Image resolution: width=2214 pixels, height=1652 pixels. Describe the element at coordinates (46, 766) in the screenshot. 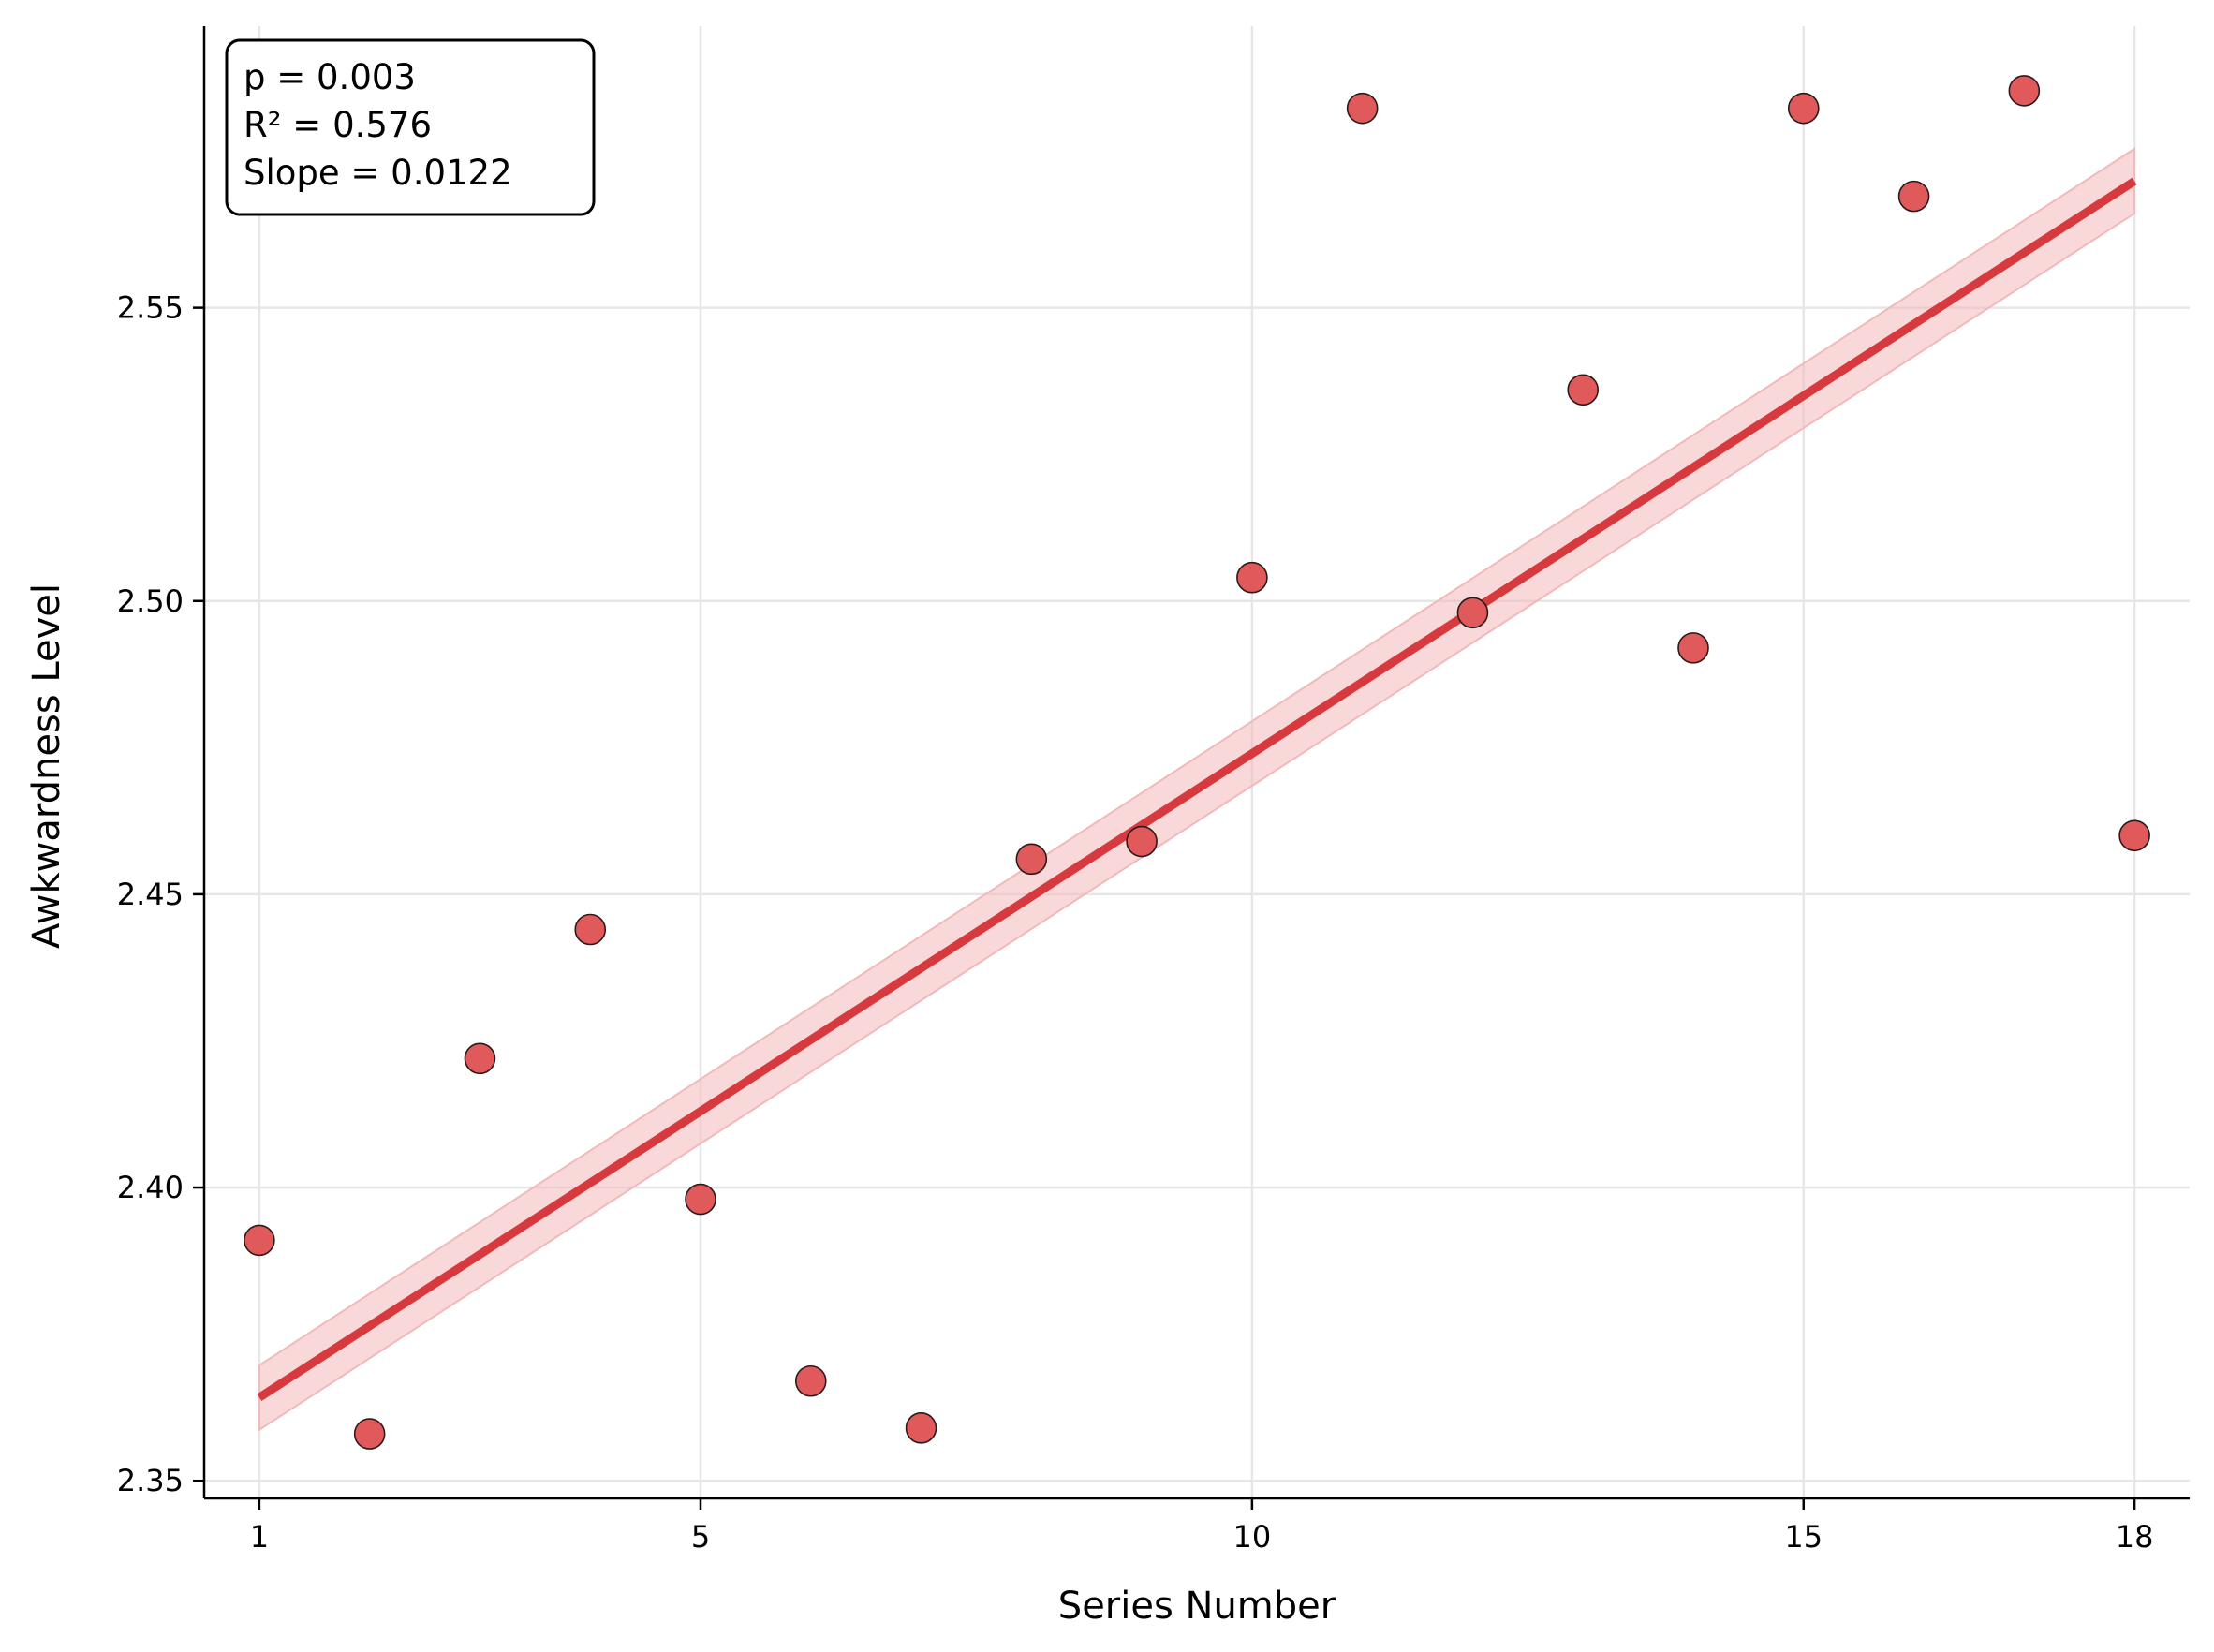

I see `y-axis-label: Awkwardness Level` at that location.